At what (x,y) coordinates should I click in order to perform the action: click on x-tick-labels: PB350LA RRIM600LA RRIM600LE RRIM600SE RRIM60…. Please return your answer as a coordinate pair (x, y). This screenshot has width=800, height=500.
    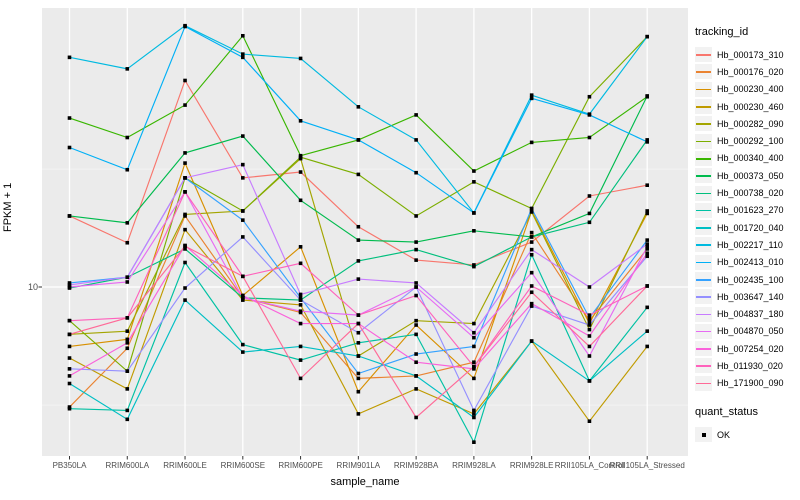
    Looking at the image, I should click on (400, 467).